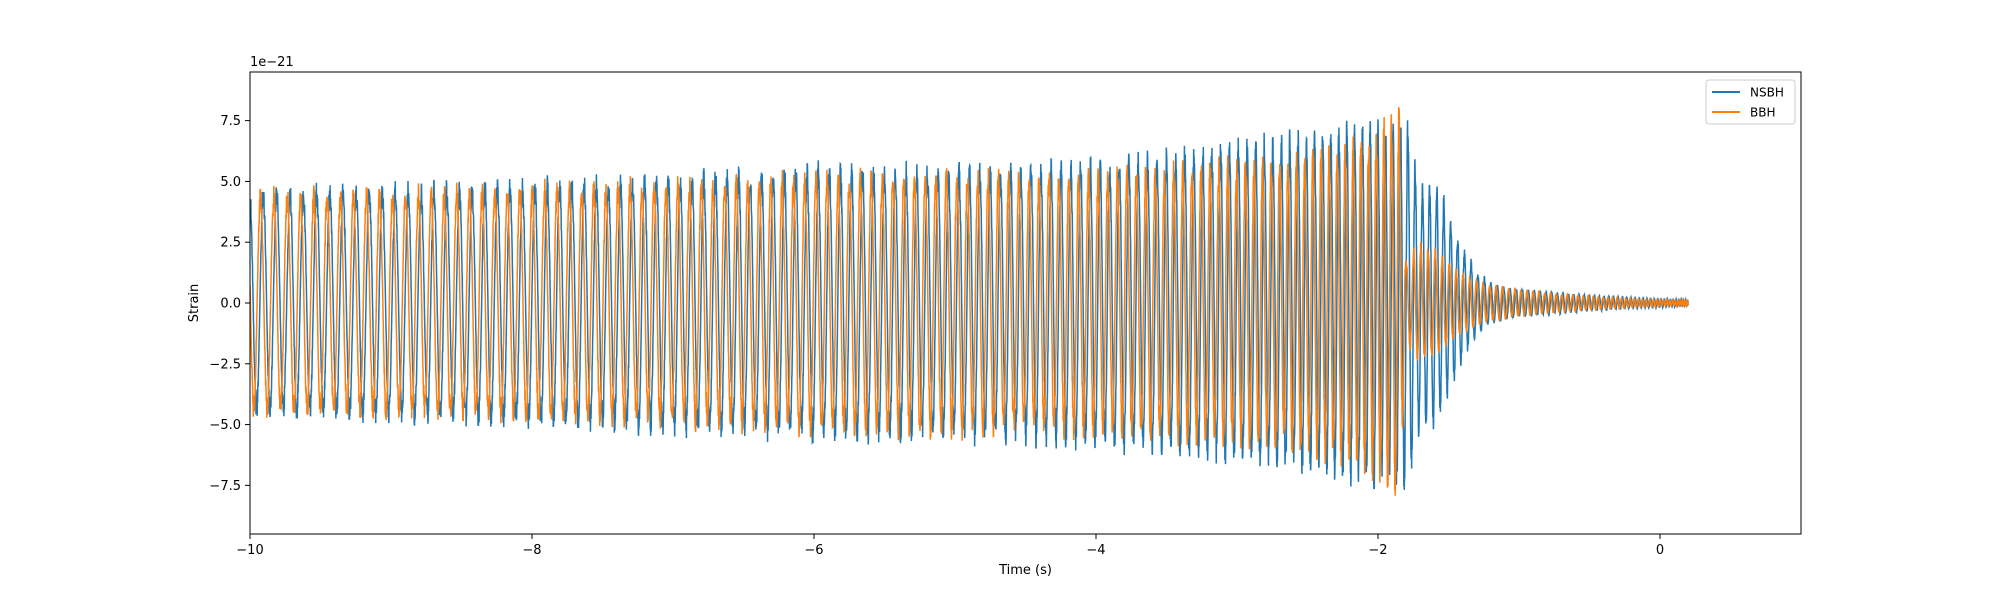  I want to click on x-tick-label: −8, so click(531, 550).